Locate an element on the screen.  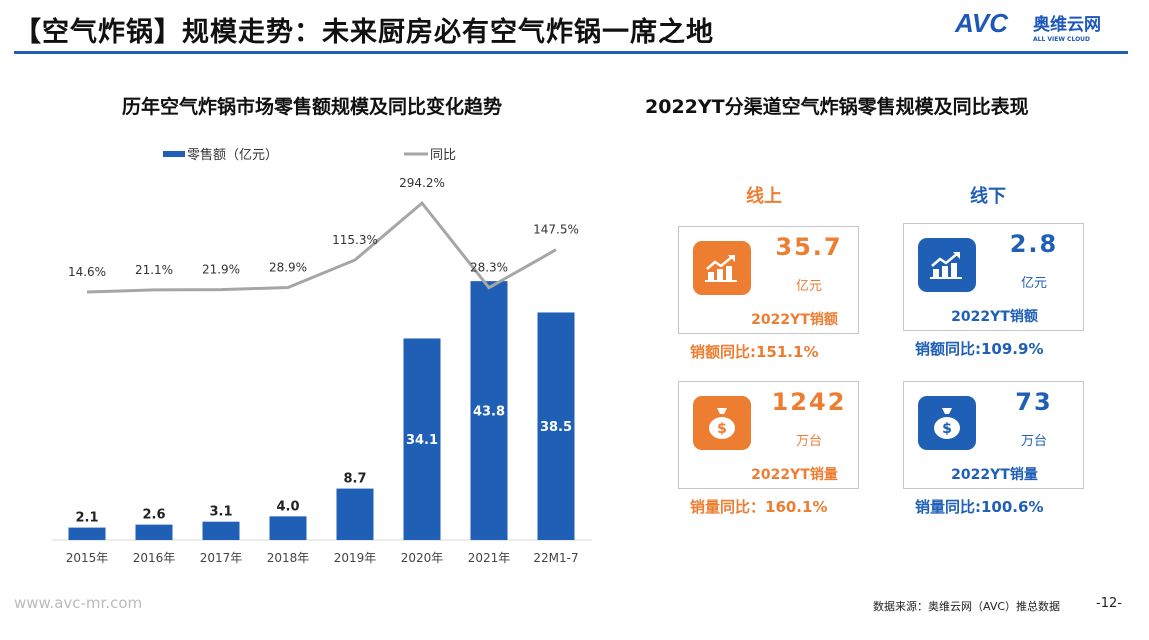
offline-sales-card: 2.8 亿元 2022YT销额 is located at coordinates (993, 277).